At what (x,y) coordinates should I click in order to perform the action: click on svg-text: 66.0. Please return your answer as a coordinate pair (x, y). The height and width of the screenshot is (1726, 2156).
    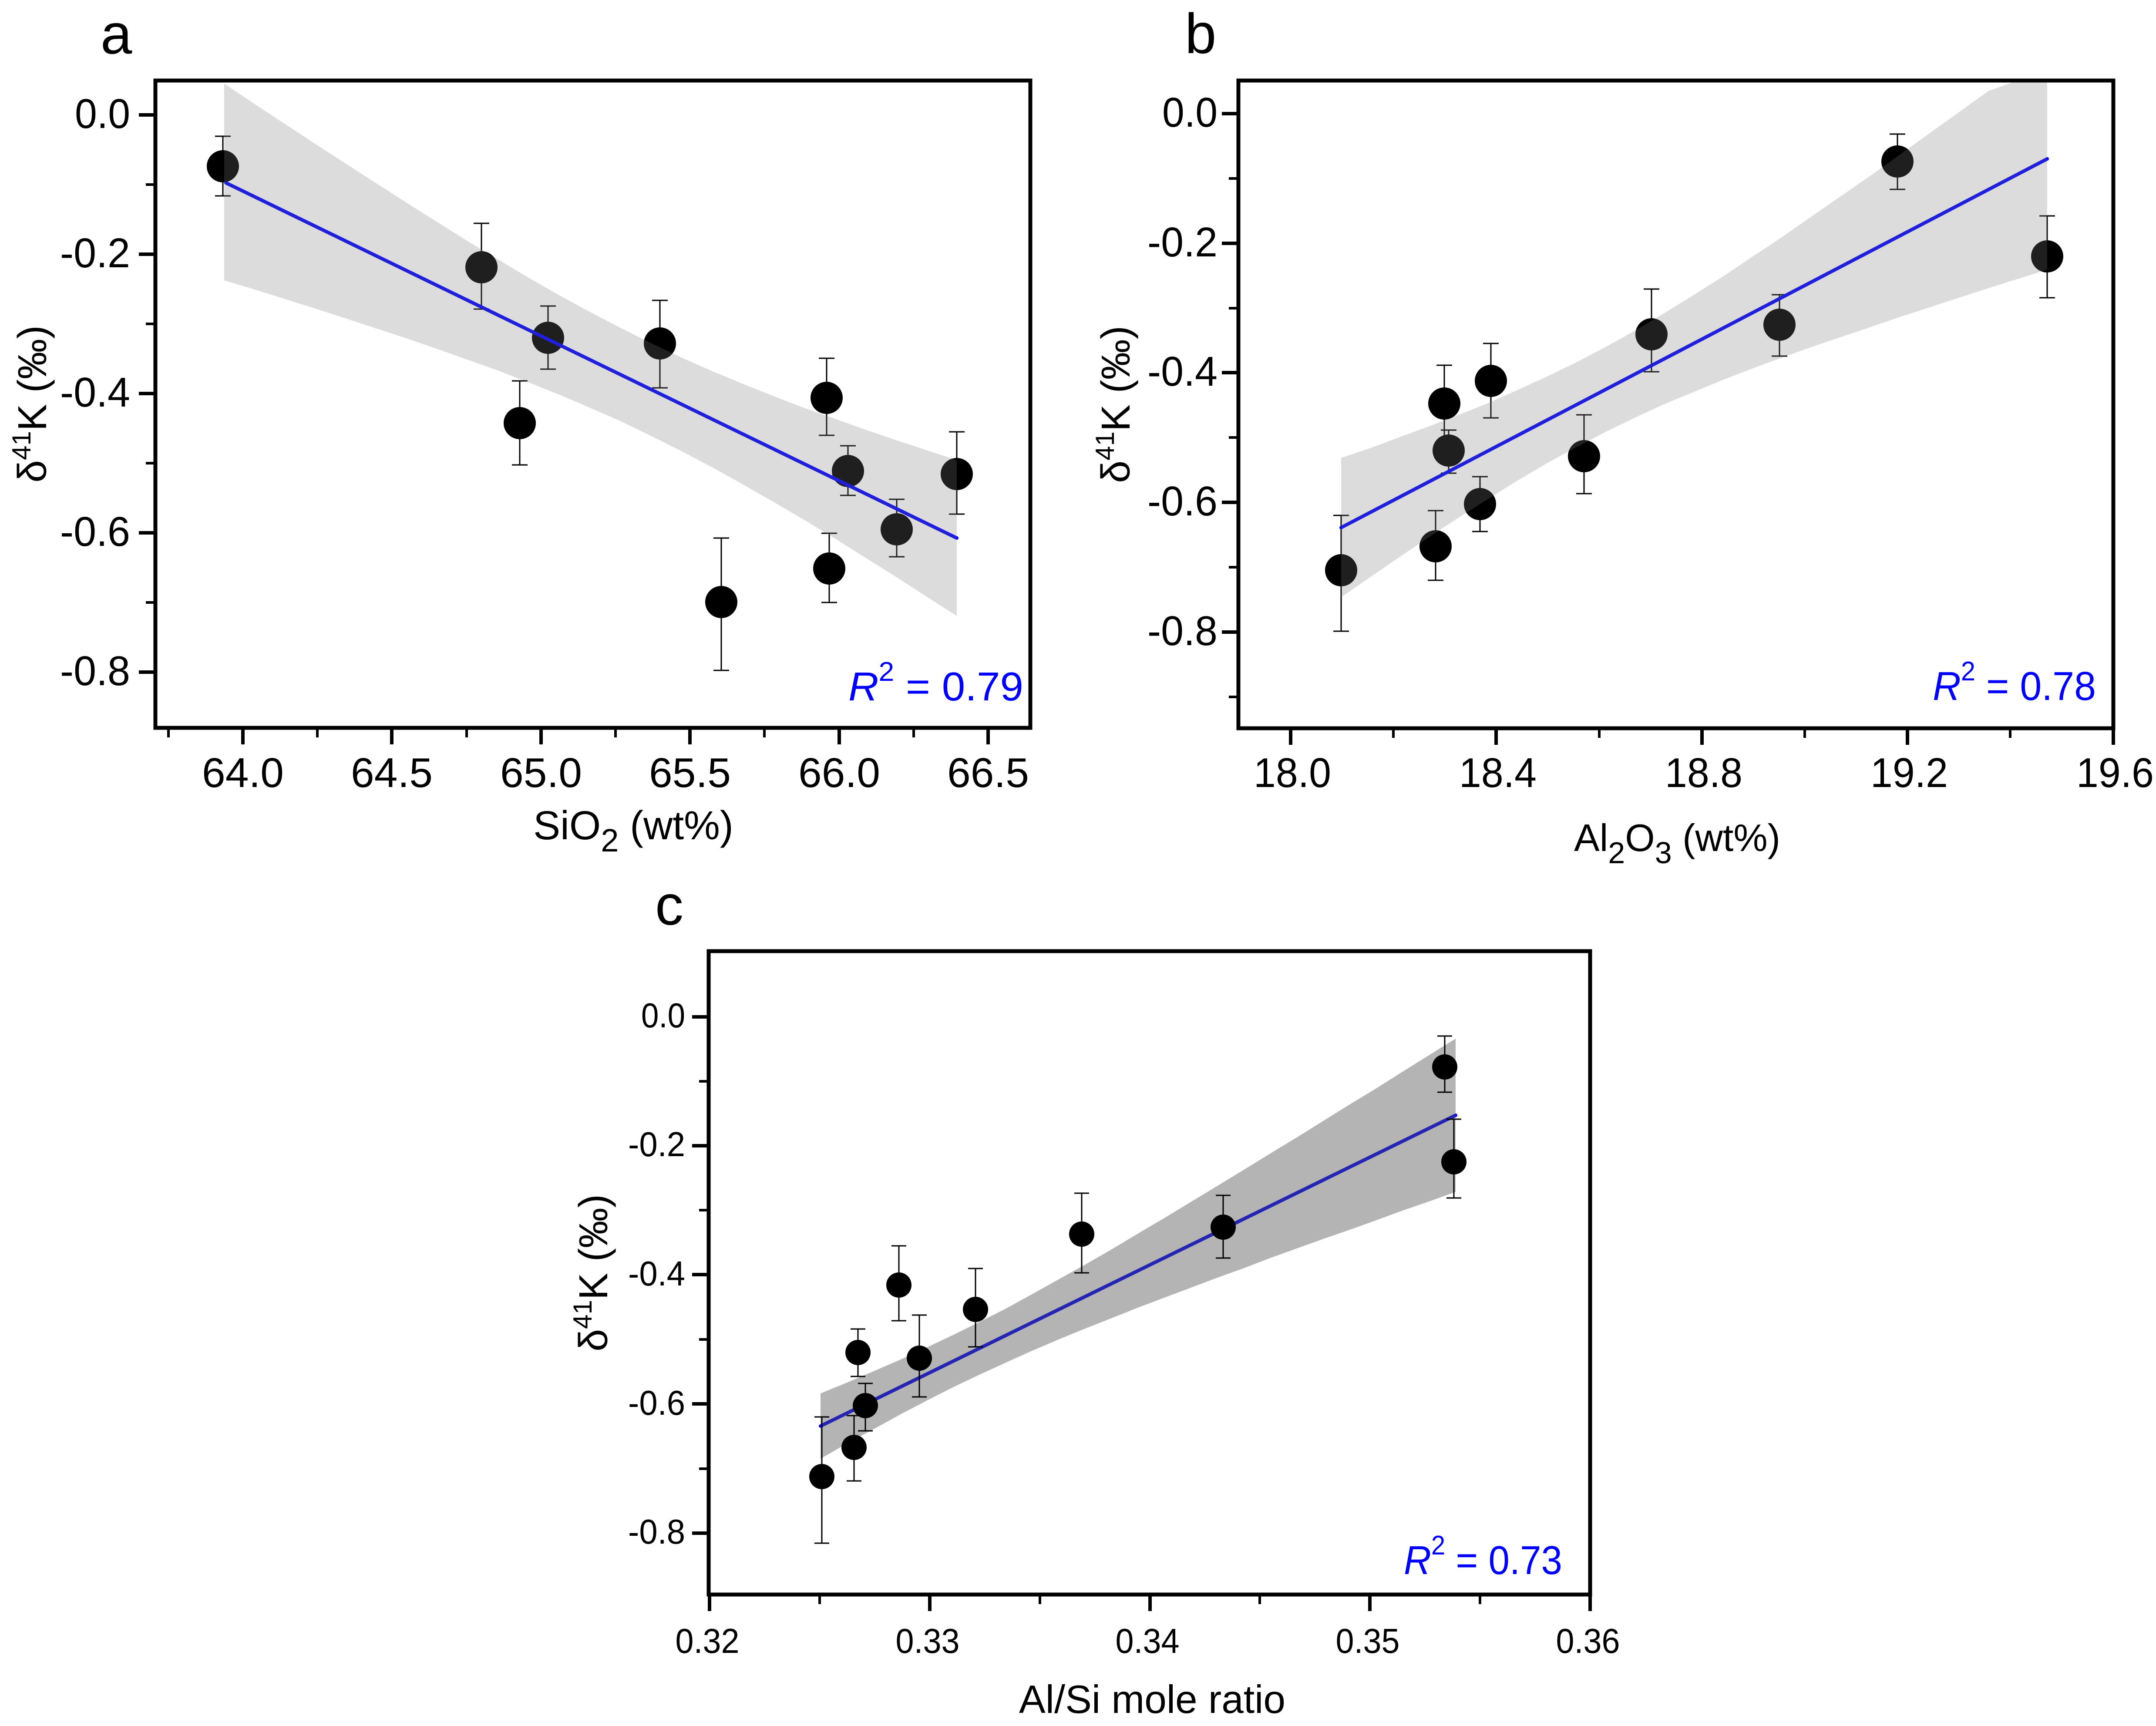
    Looking at the image, I should click on (839, 773).